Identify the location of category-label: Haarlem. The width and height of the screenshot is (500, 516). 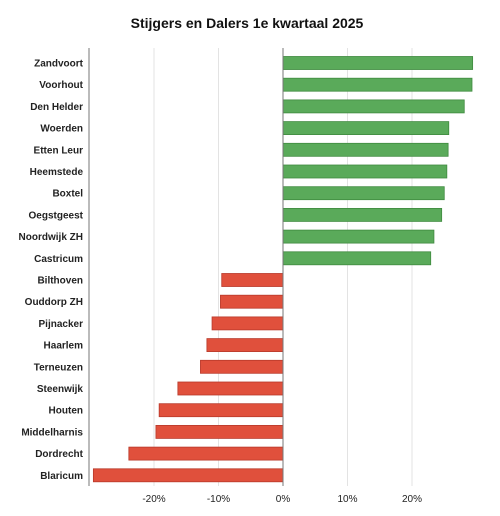
(64, 346).